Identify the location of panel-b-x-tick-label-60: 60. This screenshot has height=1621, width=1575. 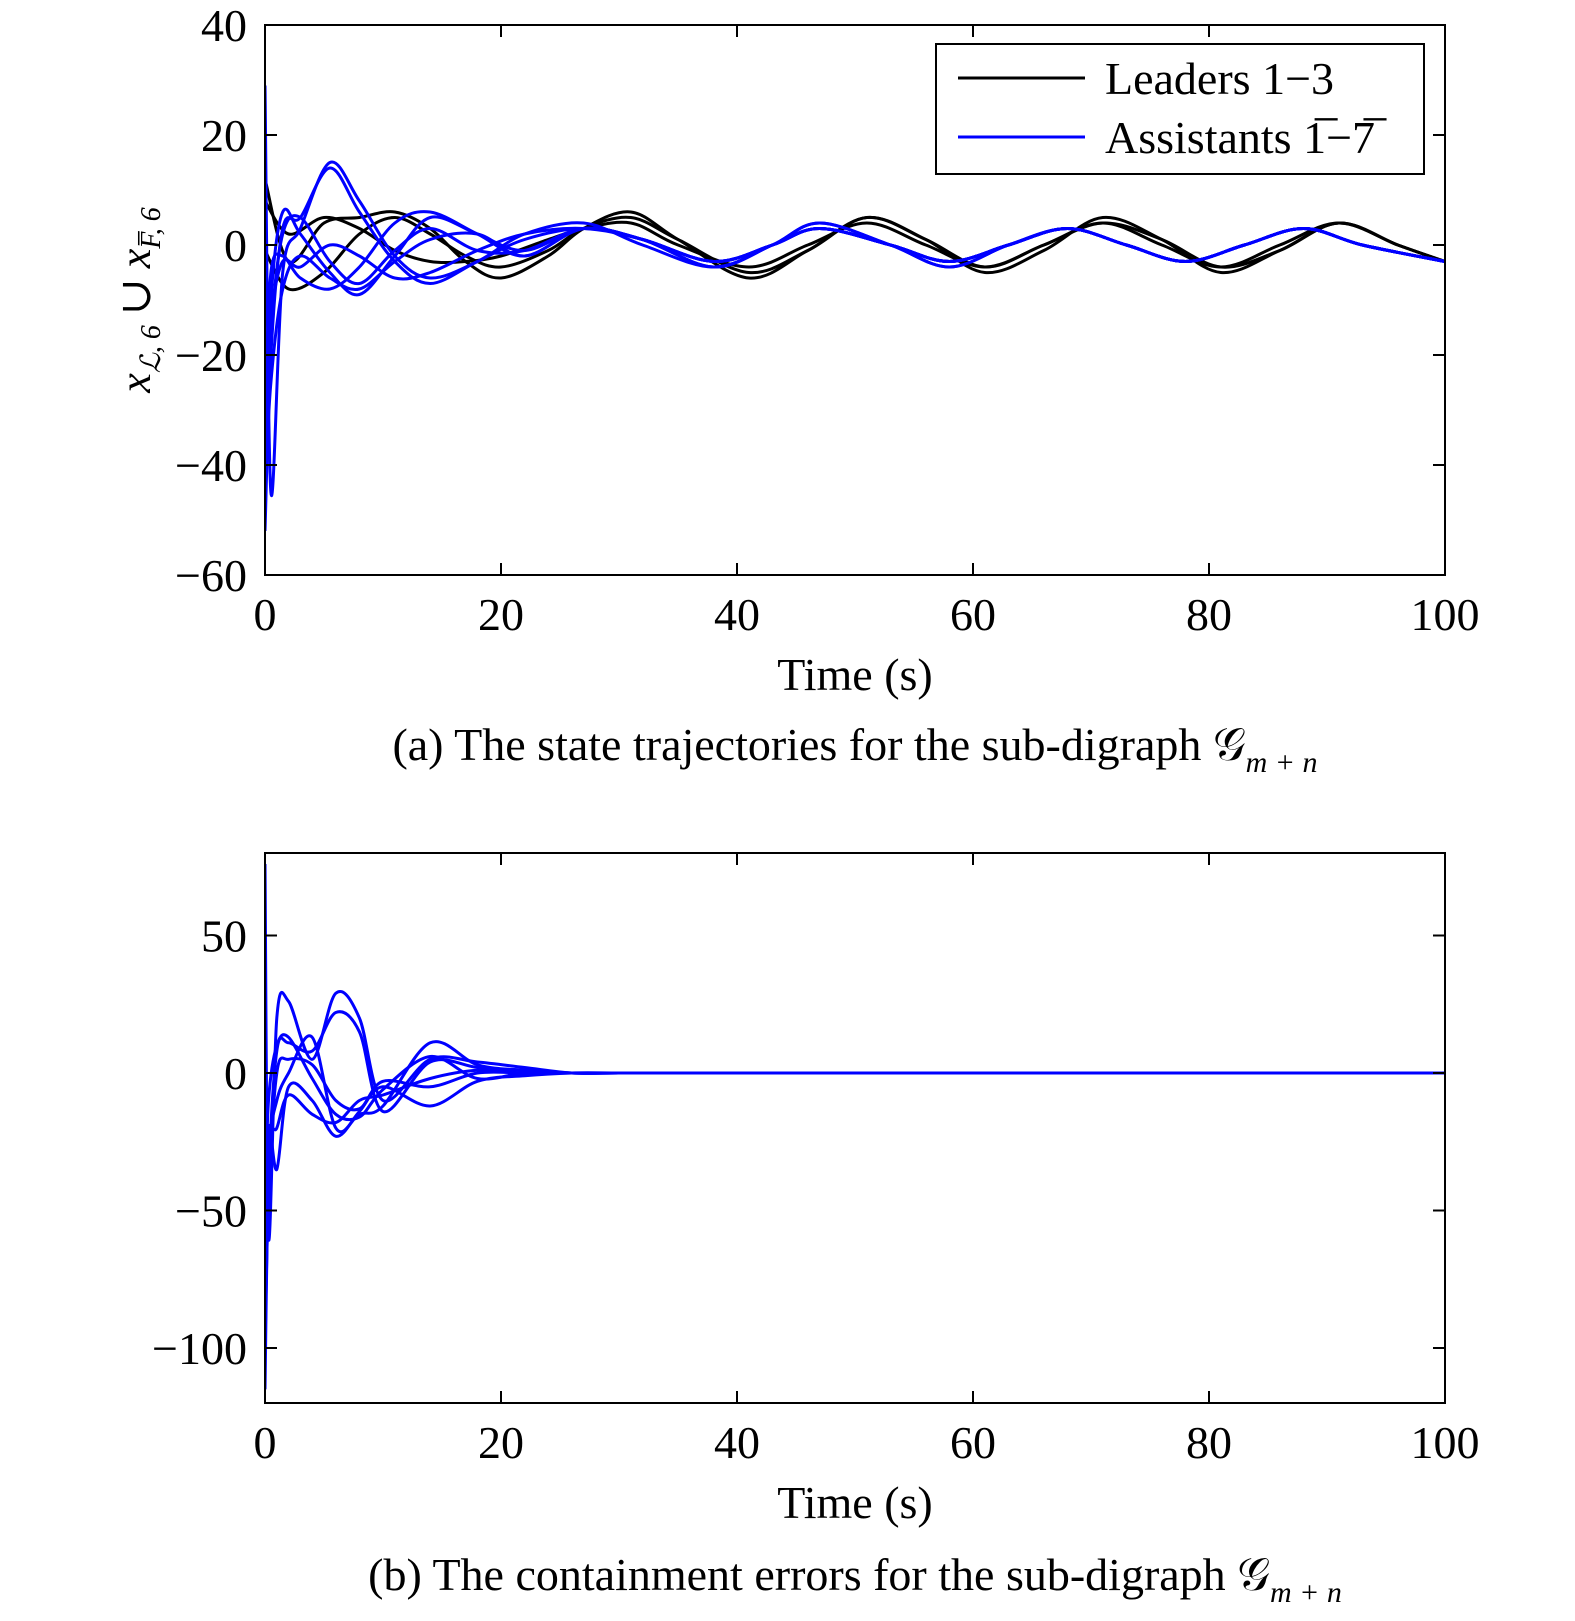
(973, 1442).